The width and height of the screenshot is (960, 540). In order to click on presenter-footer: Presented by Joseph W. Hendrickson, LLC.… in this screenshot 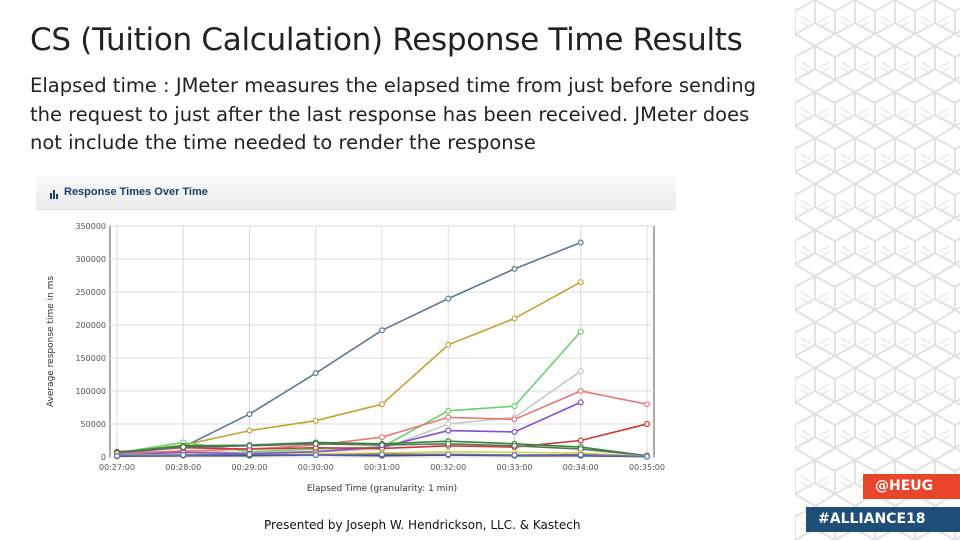, I will do `click(422, 525)`.